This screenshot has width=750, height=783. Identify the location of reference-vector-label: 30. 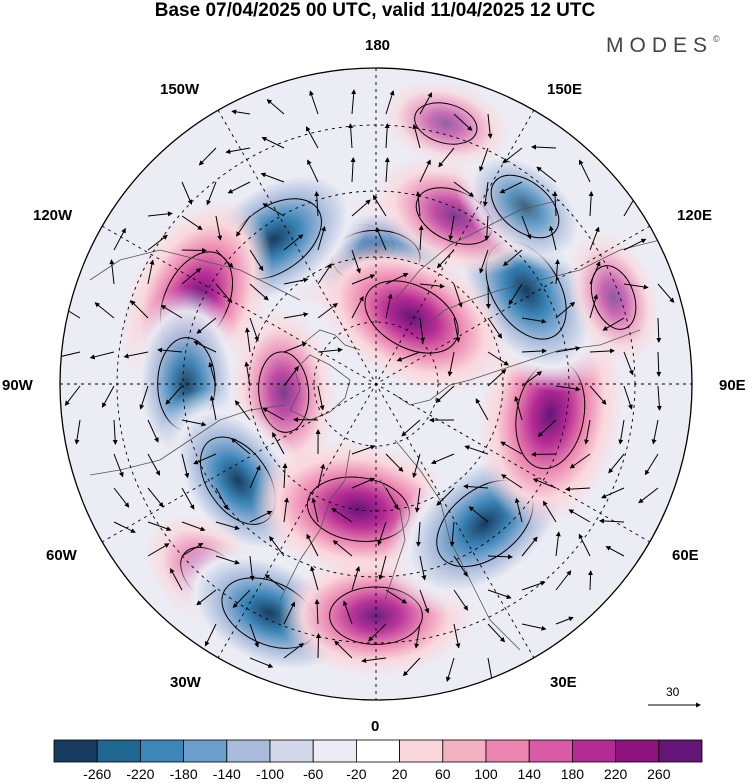
(673, 692).